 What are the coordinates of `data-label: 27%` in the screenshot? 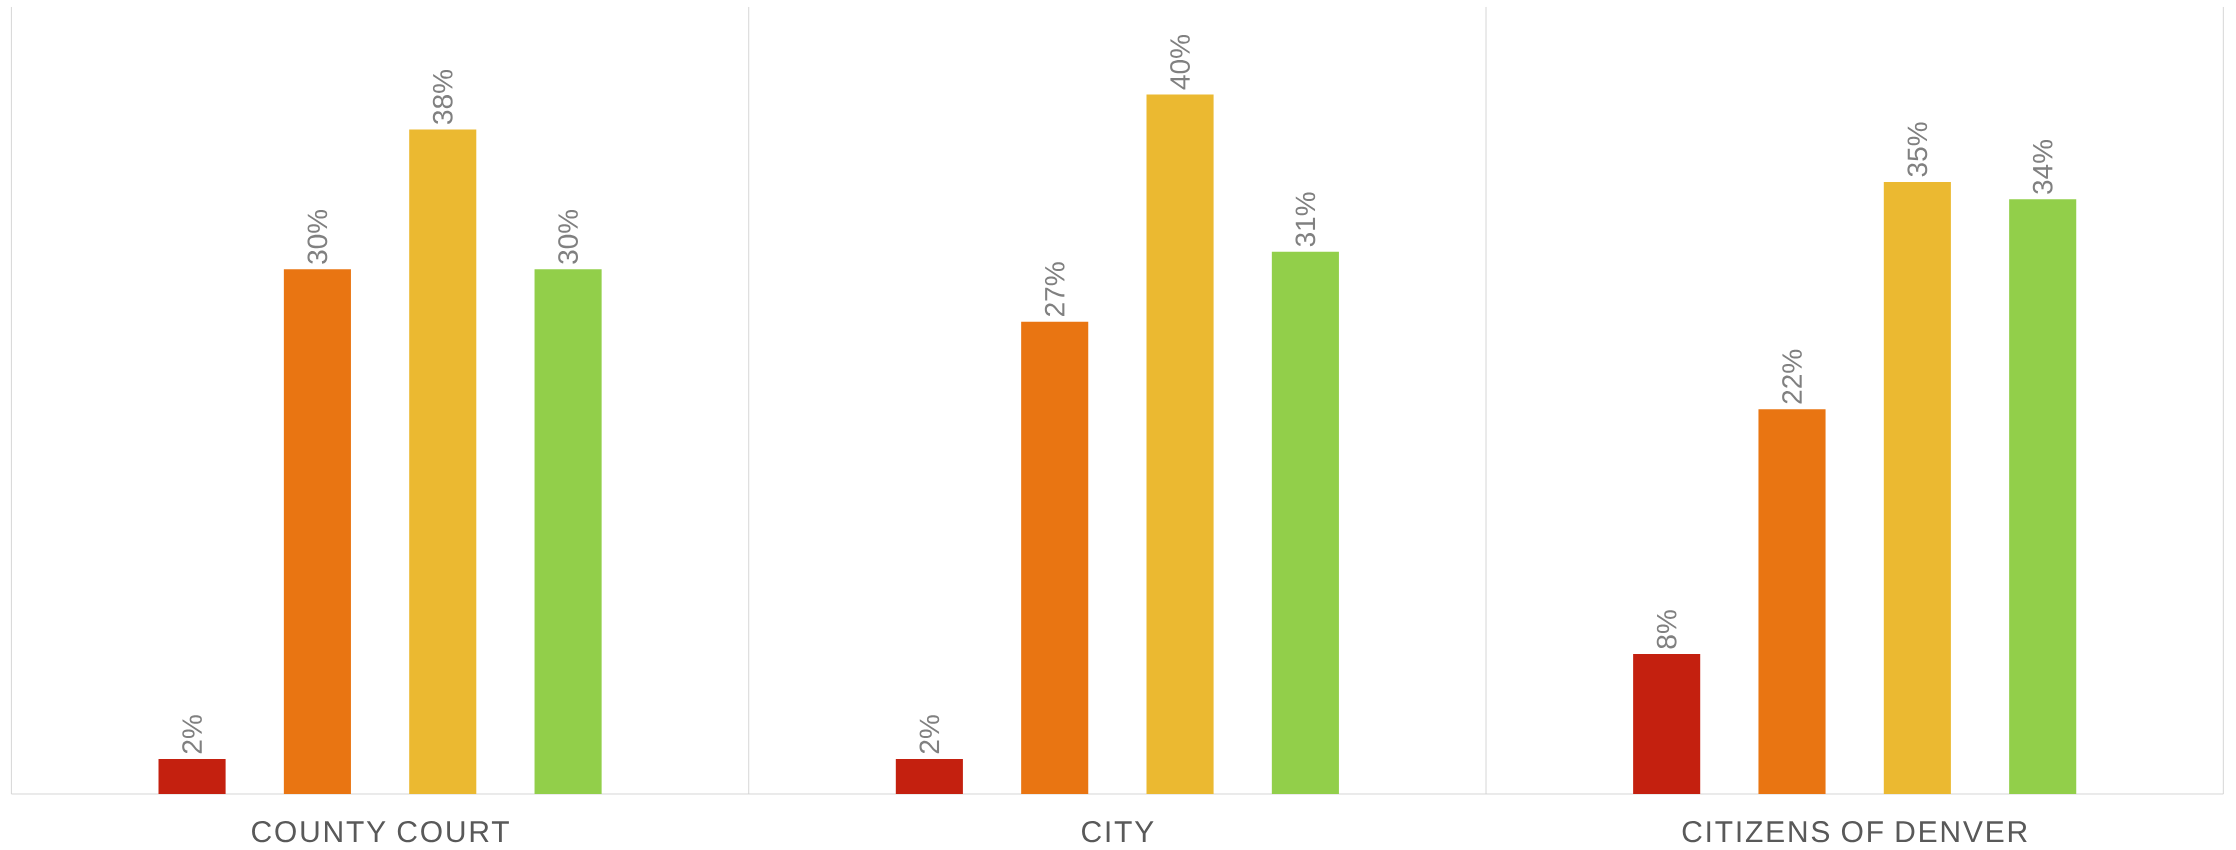 It's located at (1054, 289).